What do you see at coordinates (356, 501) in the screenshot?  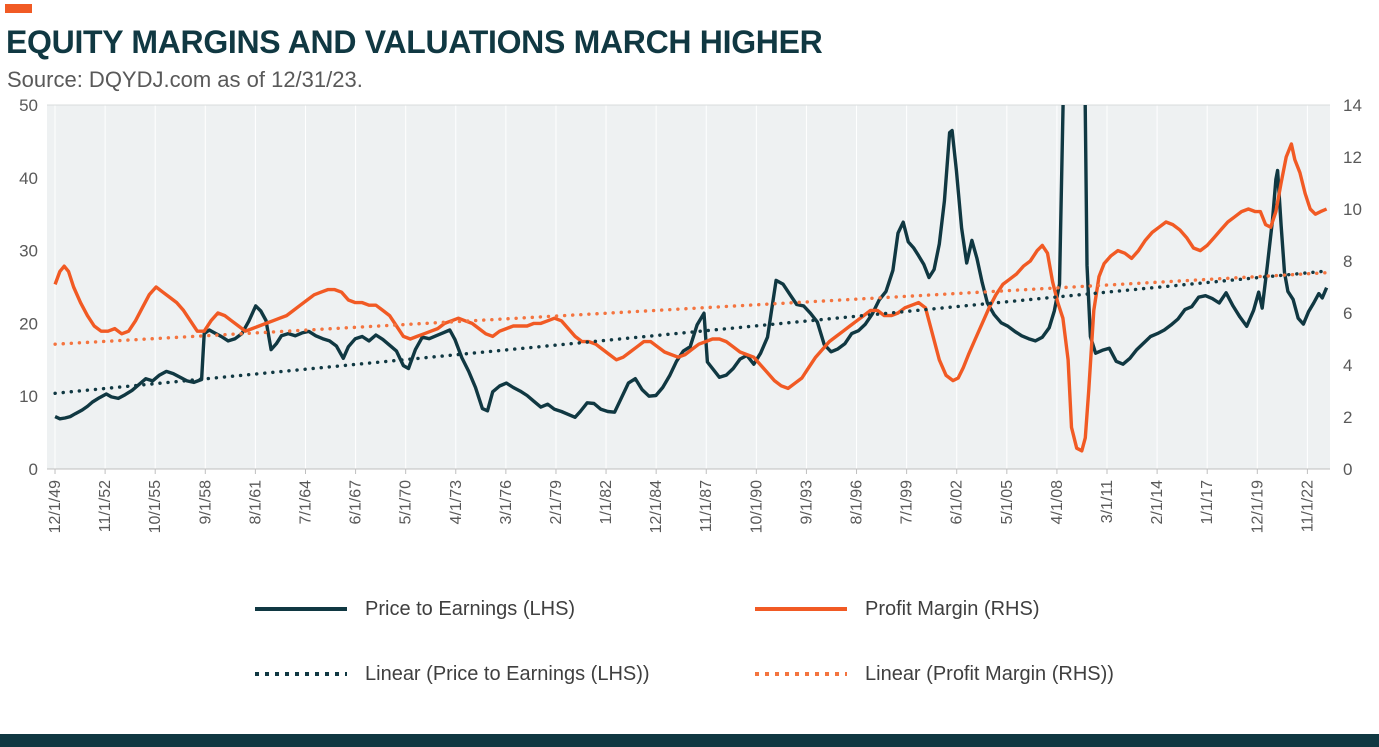 I see `x-axis-label: 6/1/67` at bounding box center [356, 501].